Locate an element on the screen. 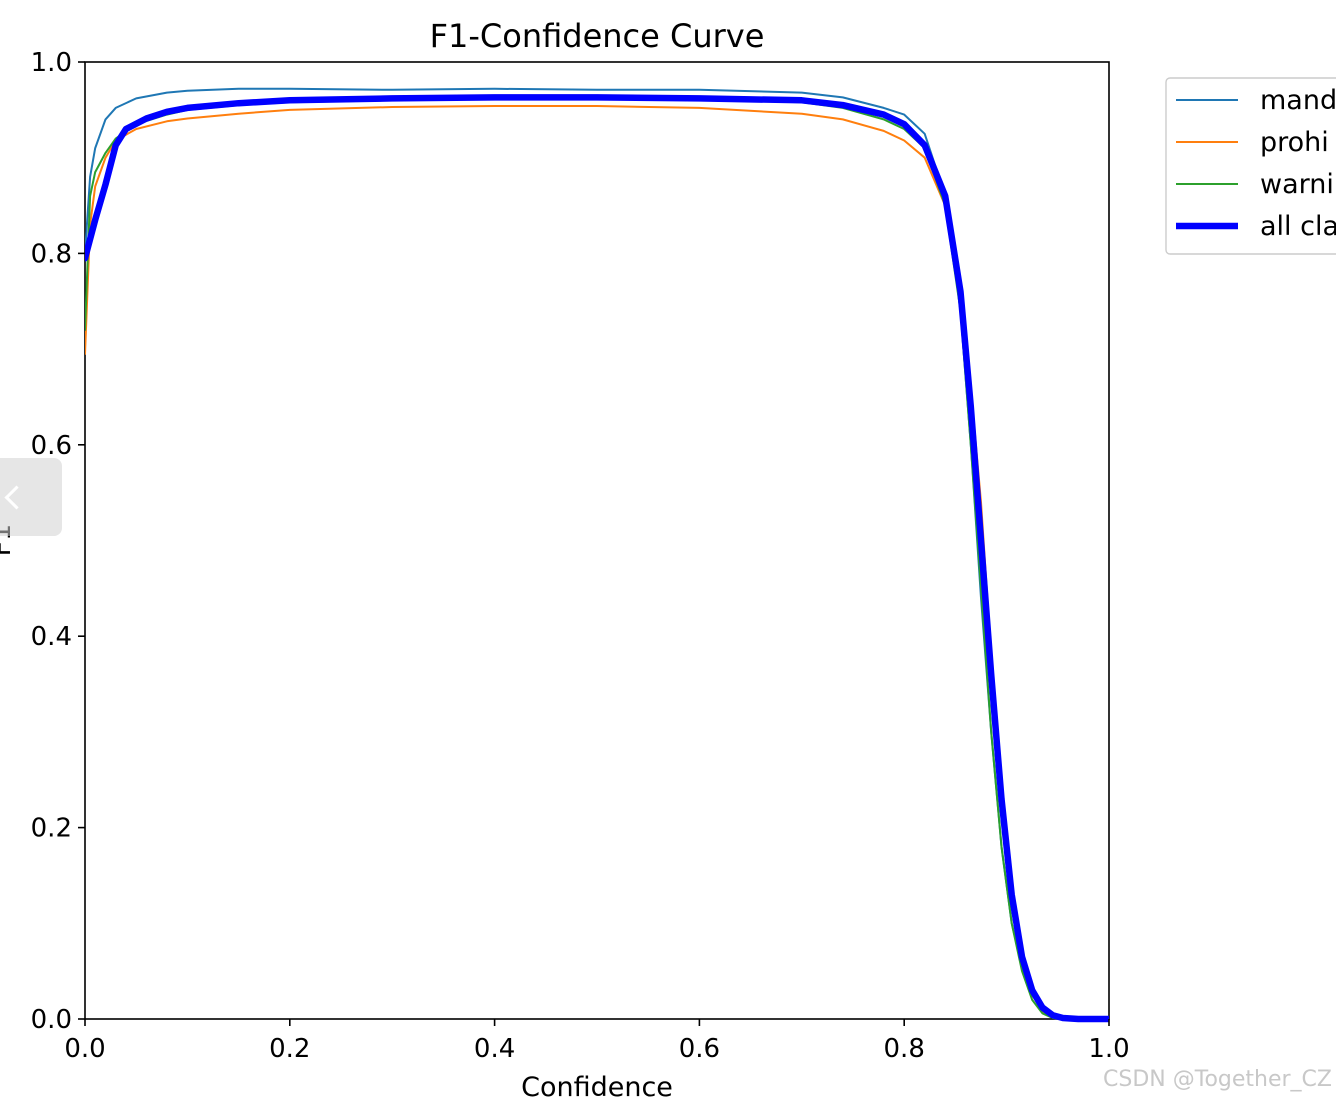 The width and height of the screenshot is (1336, 1100). x-axis-label: Confidence is located at coordinates (597, 1086).